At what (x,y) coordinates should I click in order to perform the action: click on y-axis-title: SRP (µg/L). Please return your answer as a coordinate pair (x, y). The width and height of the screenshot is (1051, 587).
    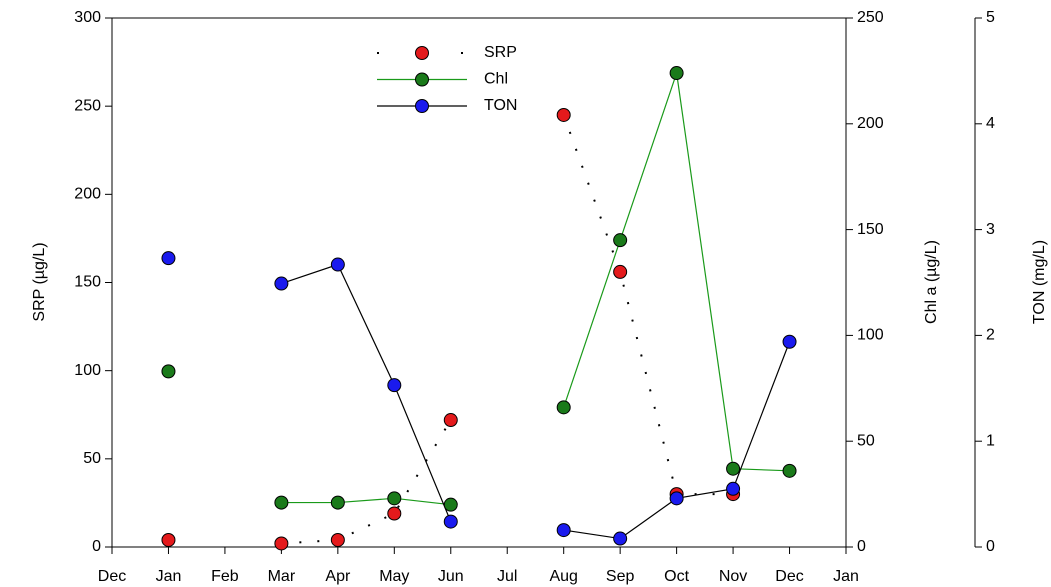
    Looking at the image, I should click on (39, 281).